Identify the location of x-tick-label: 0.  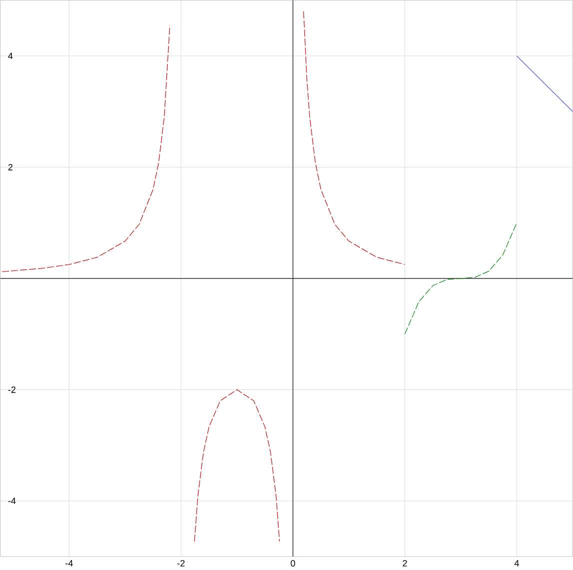
(293, 563).